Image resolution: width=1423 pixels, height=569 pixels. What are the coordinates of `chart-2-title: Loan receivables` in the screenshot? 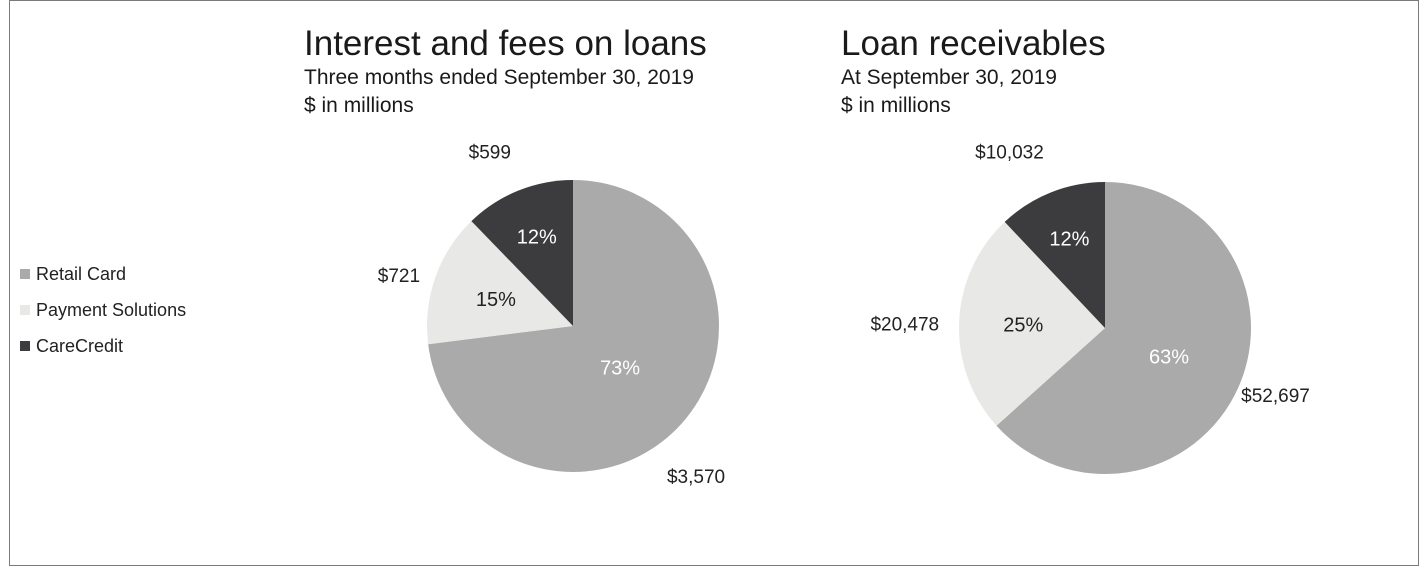 It's located at (973, 43).